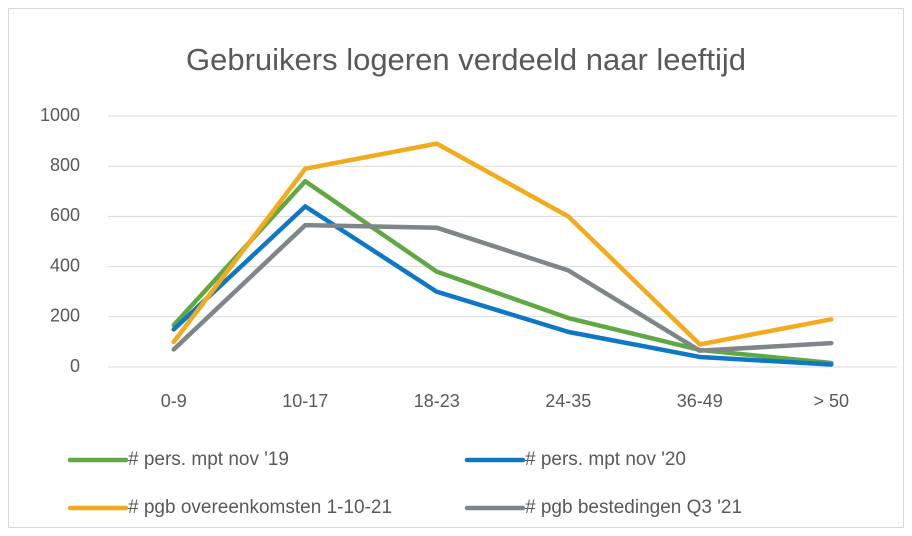 The width and height of the screenshot is (912, 536). Describe the element at coordinates (605, 459) in the screenshot. I see `legend-label: # pers. mpt nov '20` at that location.